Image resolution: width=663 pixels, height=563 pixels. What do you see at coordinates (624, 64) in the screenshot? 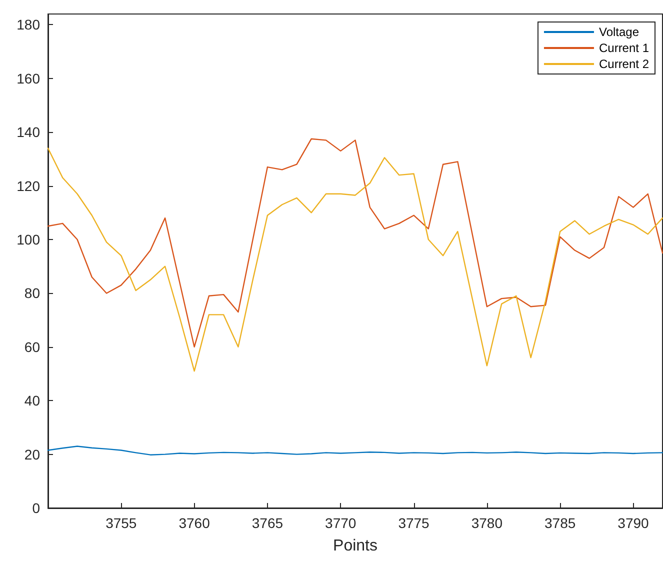
I see `legend-label: Current 2` at bounding box center [624, 64].